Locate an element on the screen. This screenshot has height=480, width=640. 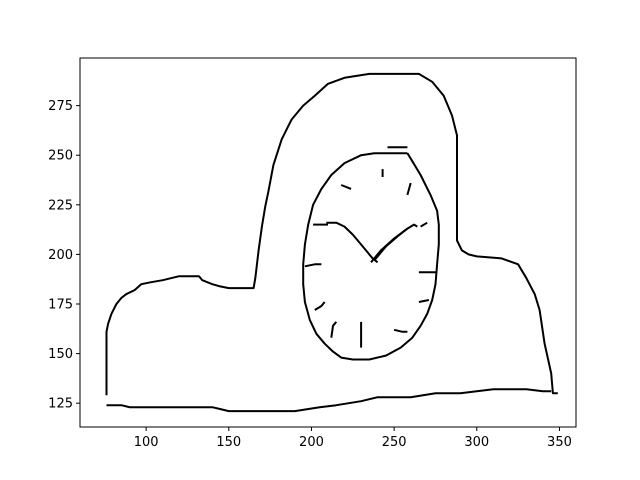
y-tick-label: 125 is located at coordinates (60, 404).